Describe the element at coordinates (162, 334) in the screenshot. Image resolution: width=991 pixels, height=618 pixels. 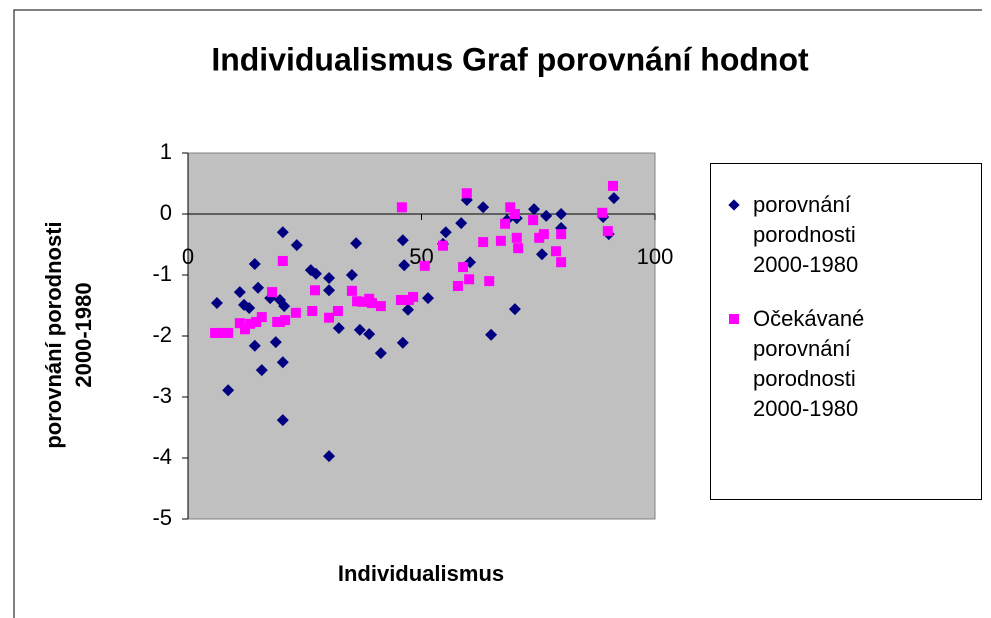
I see `y-tick-label: -2` at that location.